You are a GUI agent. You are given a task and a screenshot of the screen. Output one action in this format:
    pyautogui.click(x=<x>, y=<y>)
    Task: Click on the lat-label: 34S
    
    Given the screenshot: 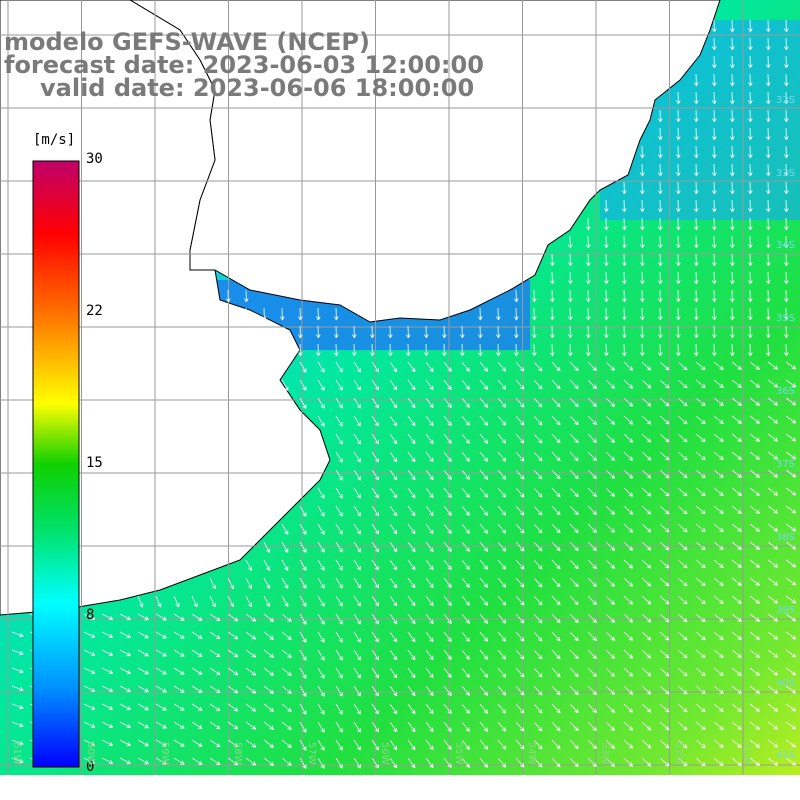 What is the action you would take?
    pyautogui.click(x=786, y=245)
    